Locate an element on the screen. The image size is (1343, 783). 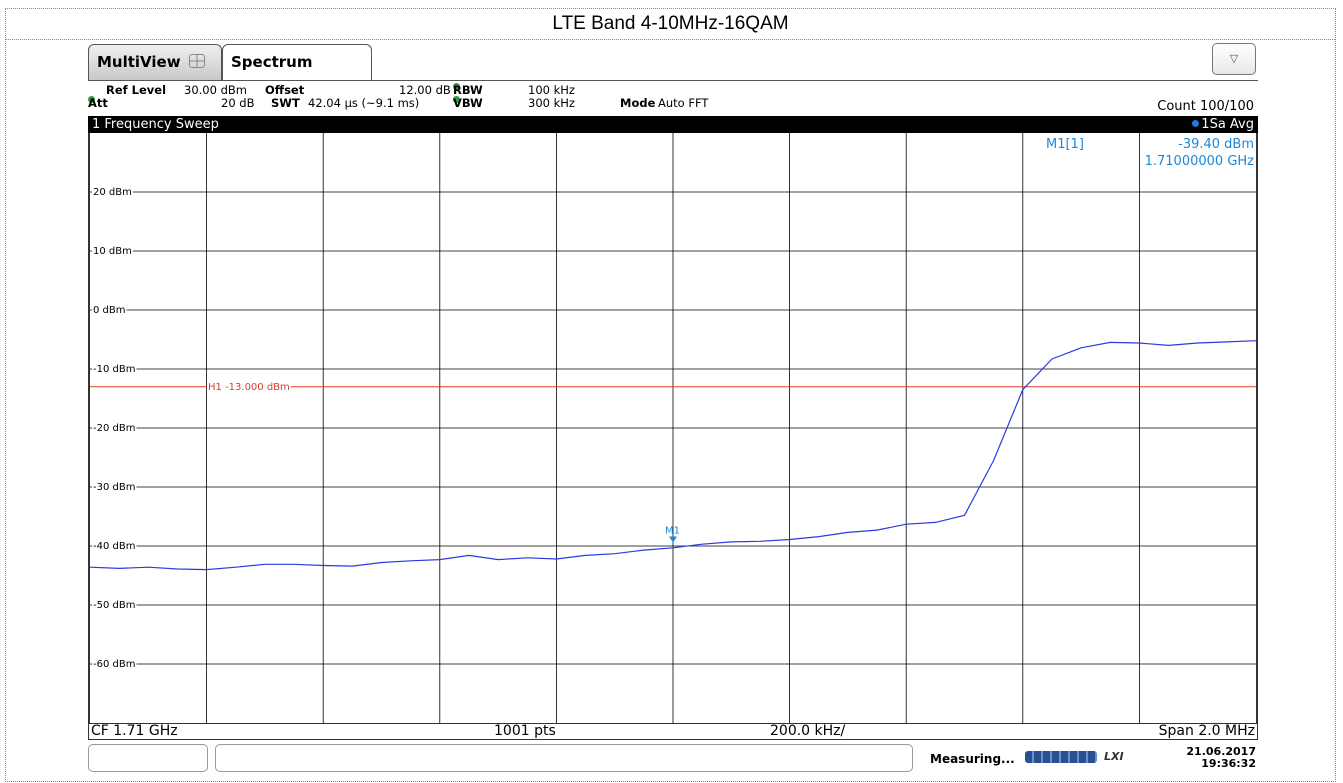
y-tick-label: 10 dBm is located at coordinates (112, 251).